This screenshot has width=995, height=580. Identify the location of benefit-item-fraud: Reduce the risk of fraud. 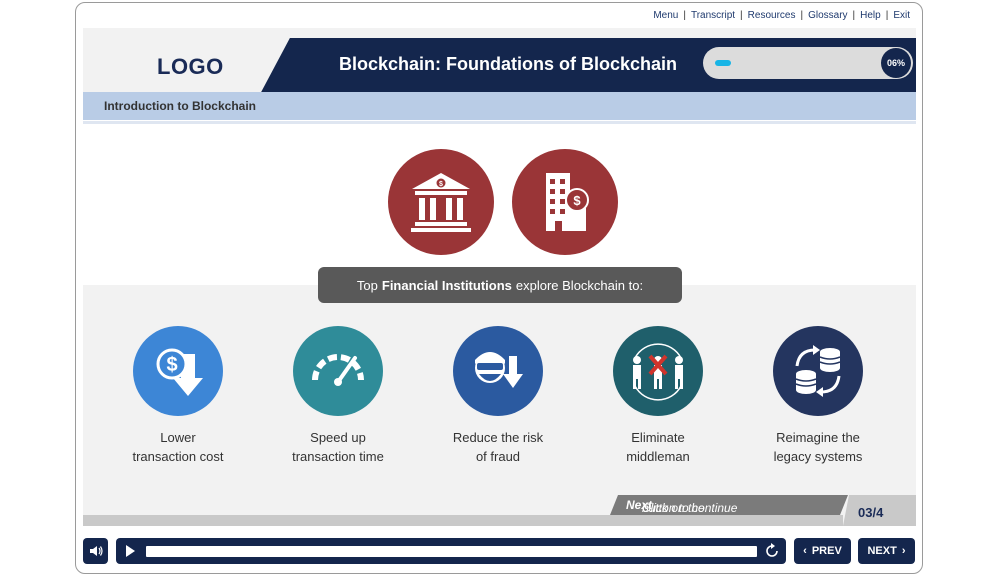
(498, 396).